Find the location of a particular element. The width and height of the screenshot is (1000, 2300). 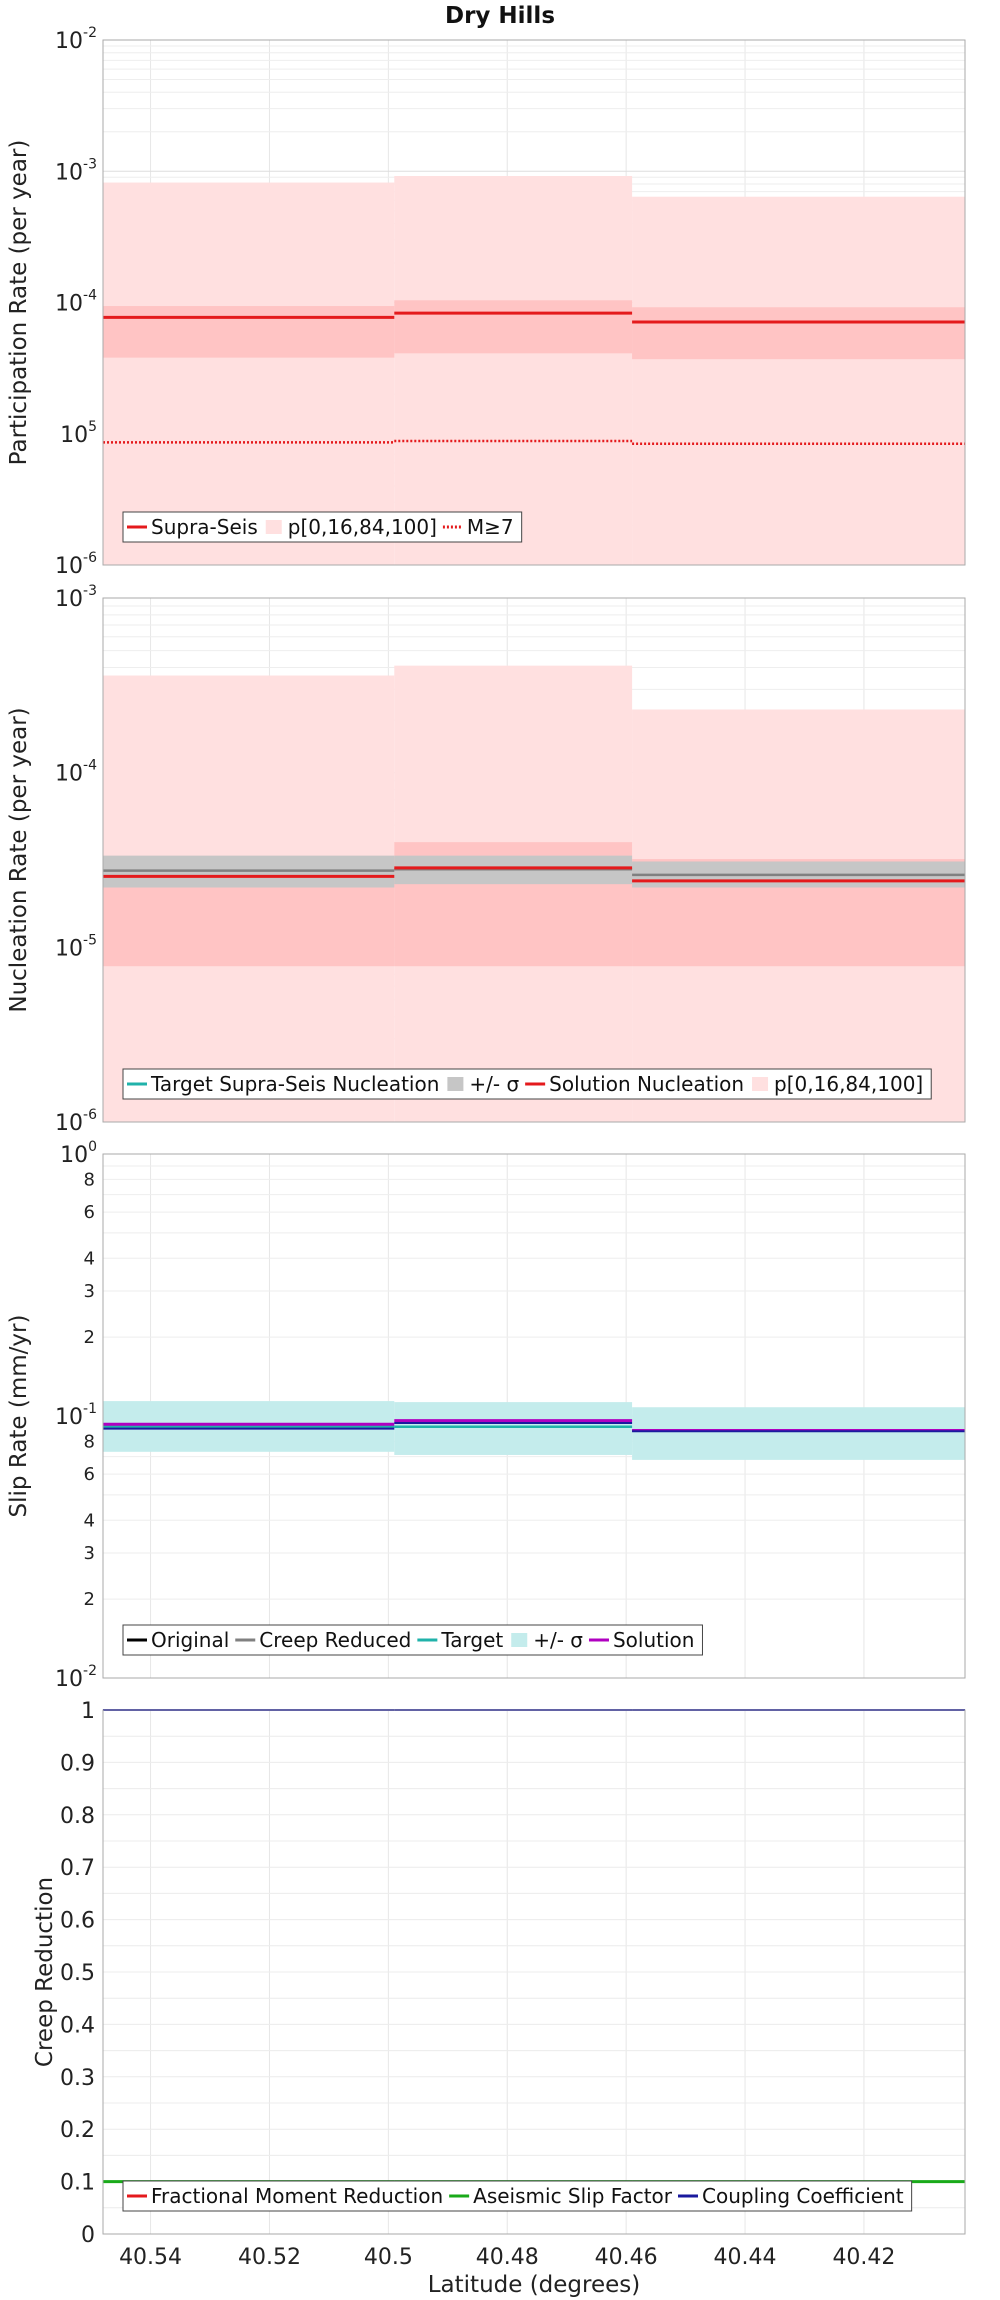

x-tick-label: 40.44 is located at coordinates (745, 2257).